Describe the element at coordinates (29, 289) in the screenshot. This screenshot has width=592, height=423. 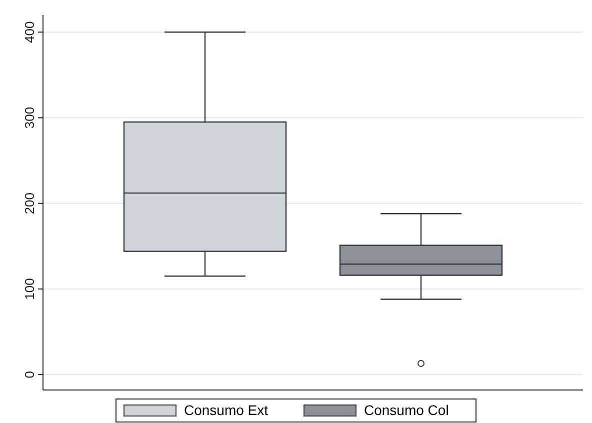
I see `y-tick-label: 100` at that location.